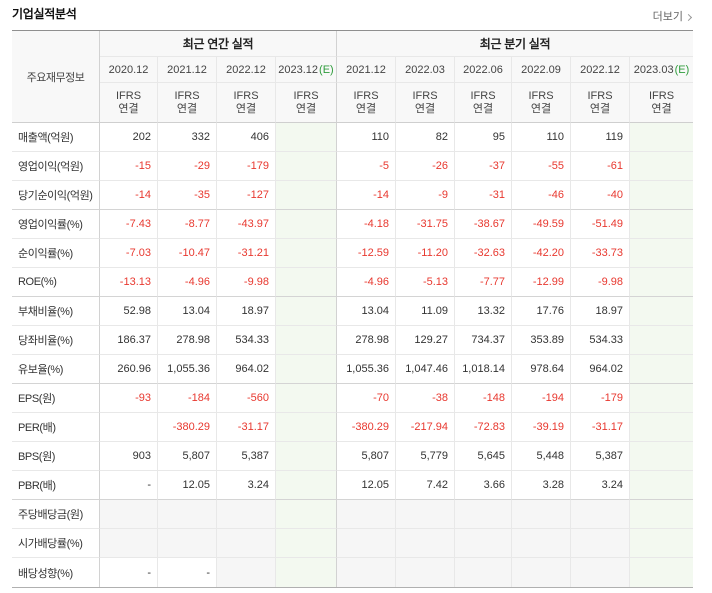 The width and height of the screenshot is (712, 593). I want to click on period-header: 2023.12(E), so click(307, 70).